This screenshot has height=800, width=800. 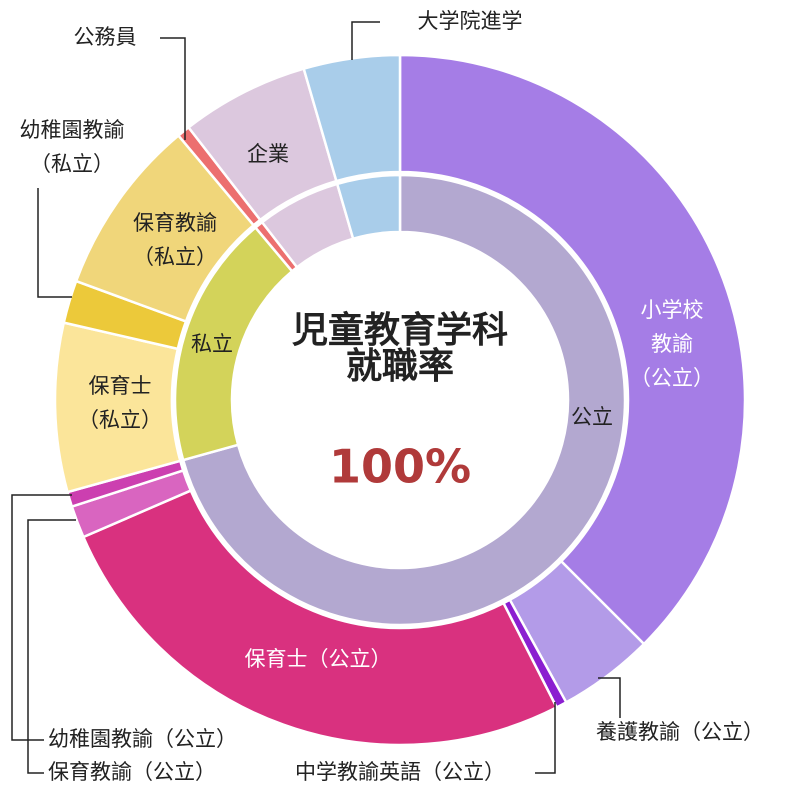 What do you see at coordinates (318, 659) in the screenshot?
I see `segment-label: 保育士（公立）` at bounding box center [318, 659].